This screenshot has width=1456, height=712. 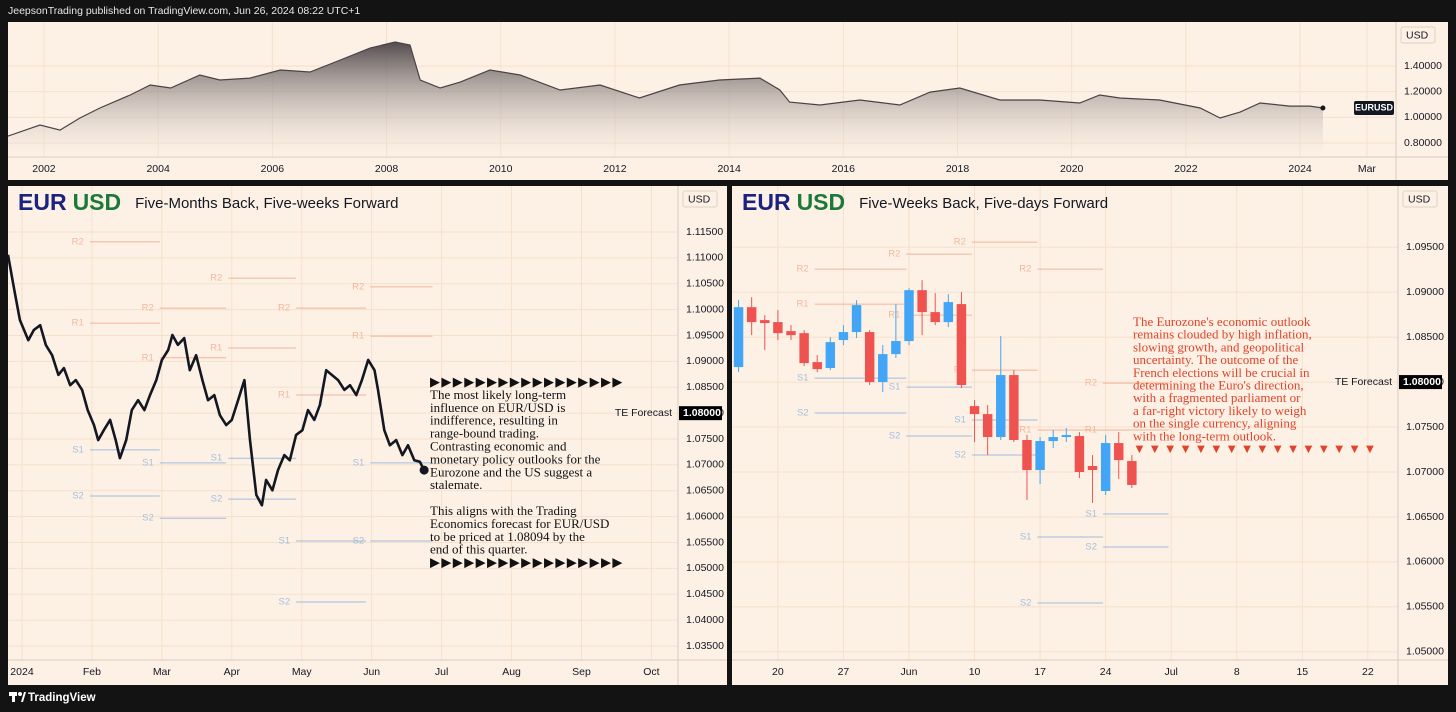 What do you see at coordinates (1218, 384) in the screenshot?
I see `annotation-line: determining the Euro's direction,` at bounding box center [1218, 384].